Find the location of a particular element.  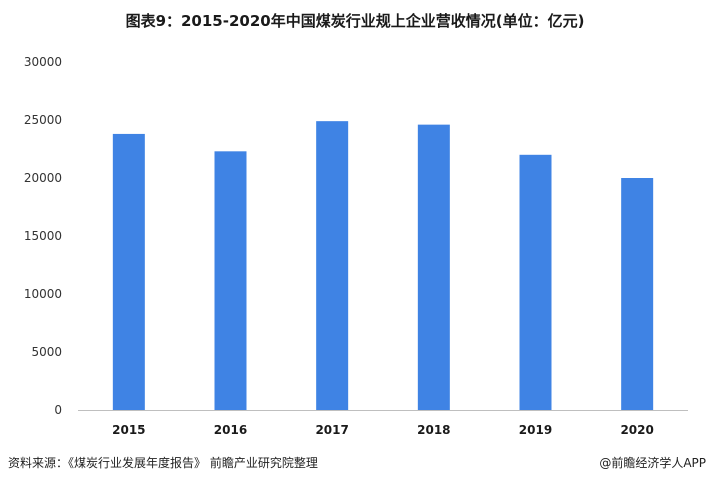

y-tick-label: 20000 is located at coordinates (43, 178).